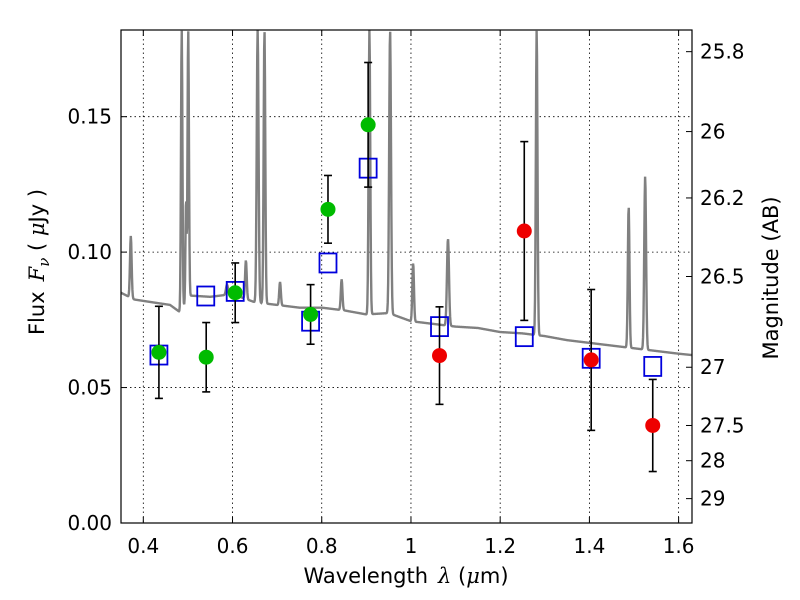  What do you see at coordinates (89, 117) in the screenshot?
I see `y-tick-label: 0.15` at bounding box center [89, 117].